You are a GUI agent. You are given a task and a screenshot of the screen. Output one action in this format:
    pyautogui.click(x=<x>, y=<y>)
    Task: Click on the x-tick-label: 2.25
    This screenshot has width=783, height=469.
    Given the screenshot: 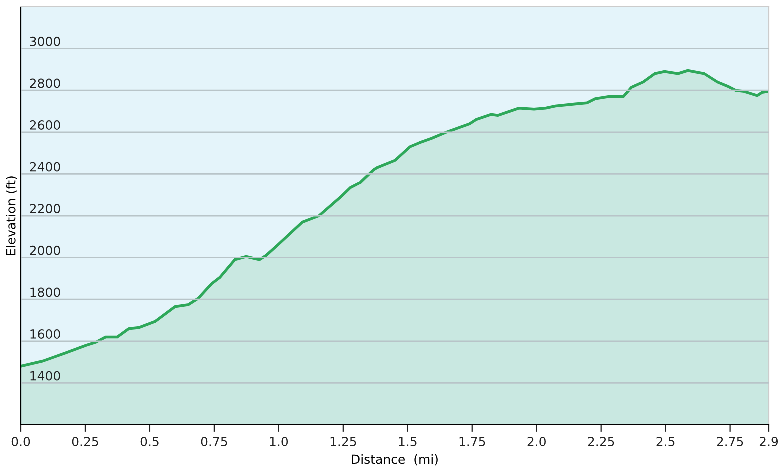 What is the action you would take?
    pyautogui.click(x=601, y=441)
    